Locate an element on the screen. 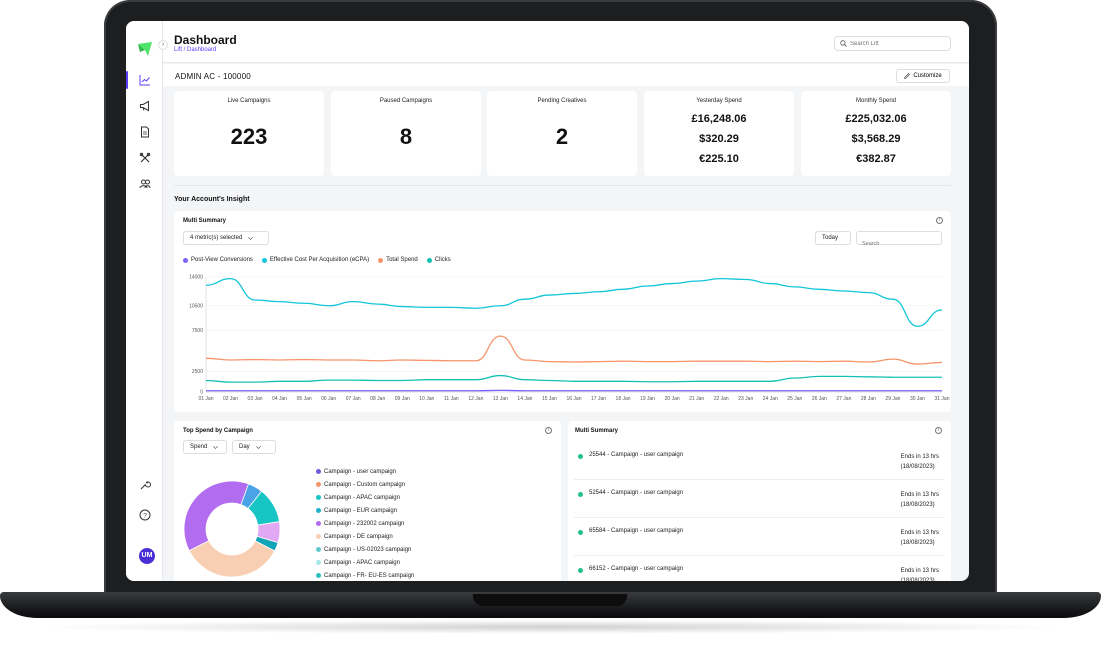  pencil-icon is located at coordinates (907, 76).